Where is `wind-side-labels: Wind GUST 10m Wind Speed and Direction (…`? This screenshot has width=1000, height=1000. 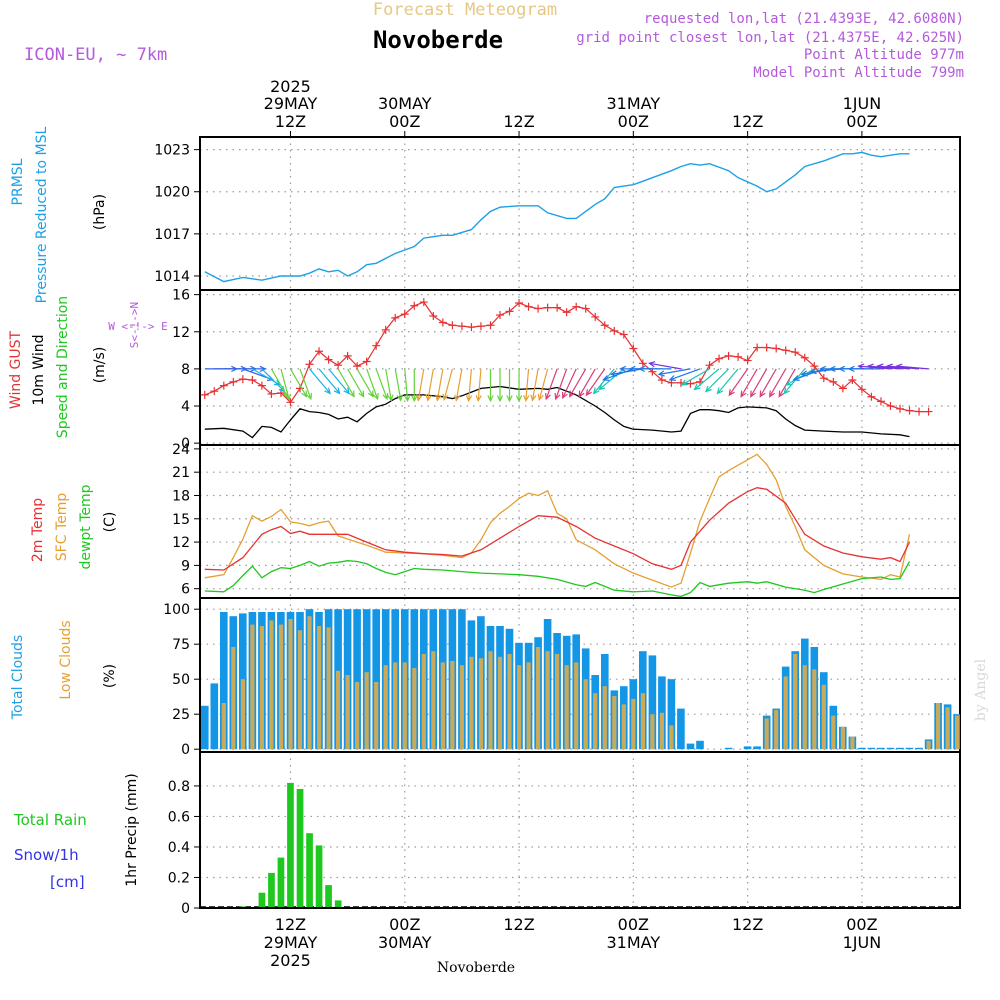
wind-side-labels: Wind GUST 10m Wind Speed and Direction (… is located at coordinates (88, 367).